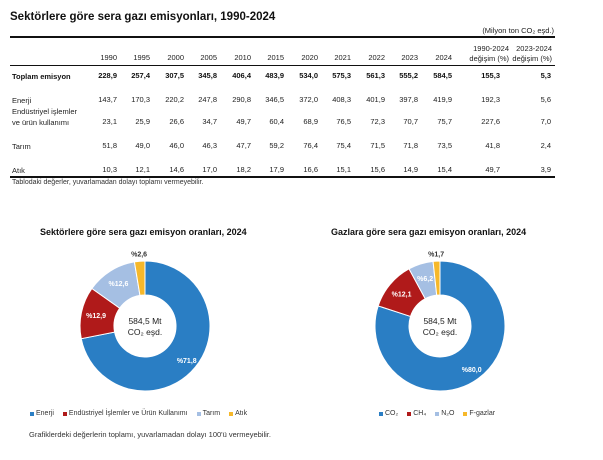  What do you see at coordinates (420, 413) in the screenshot?
I see `legend-label: CH₄` at bounding box center [420, 413].